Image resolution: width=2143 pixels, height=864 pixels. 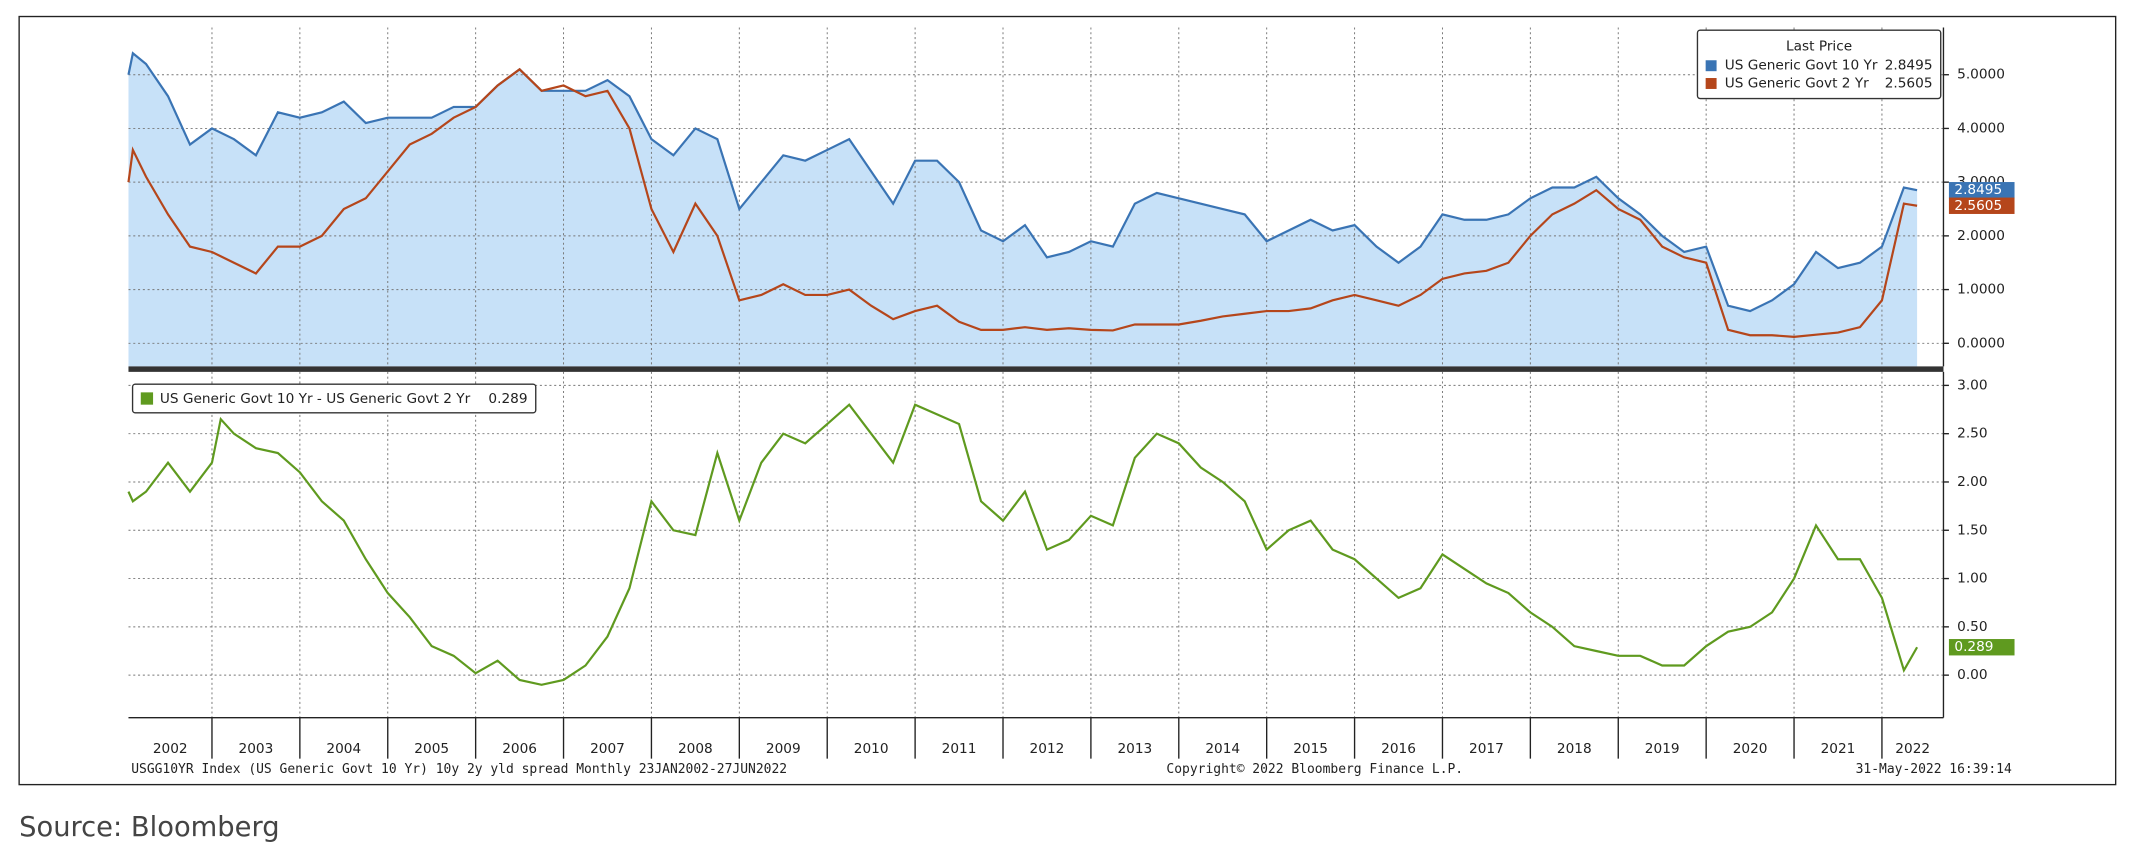 I want to click on x-tick-label: 2007, so click(x=607, y=749).